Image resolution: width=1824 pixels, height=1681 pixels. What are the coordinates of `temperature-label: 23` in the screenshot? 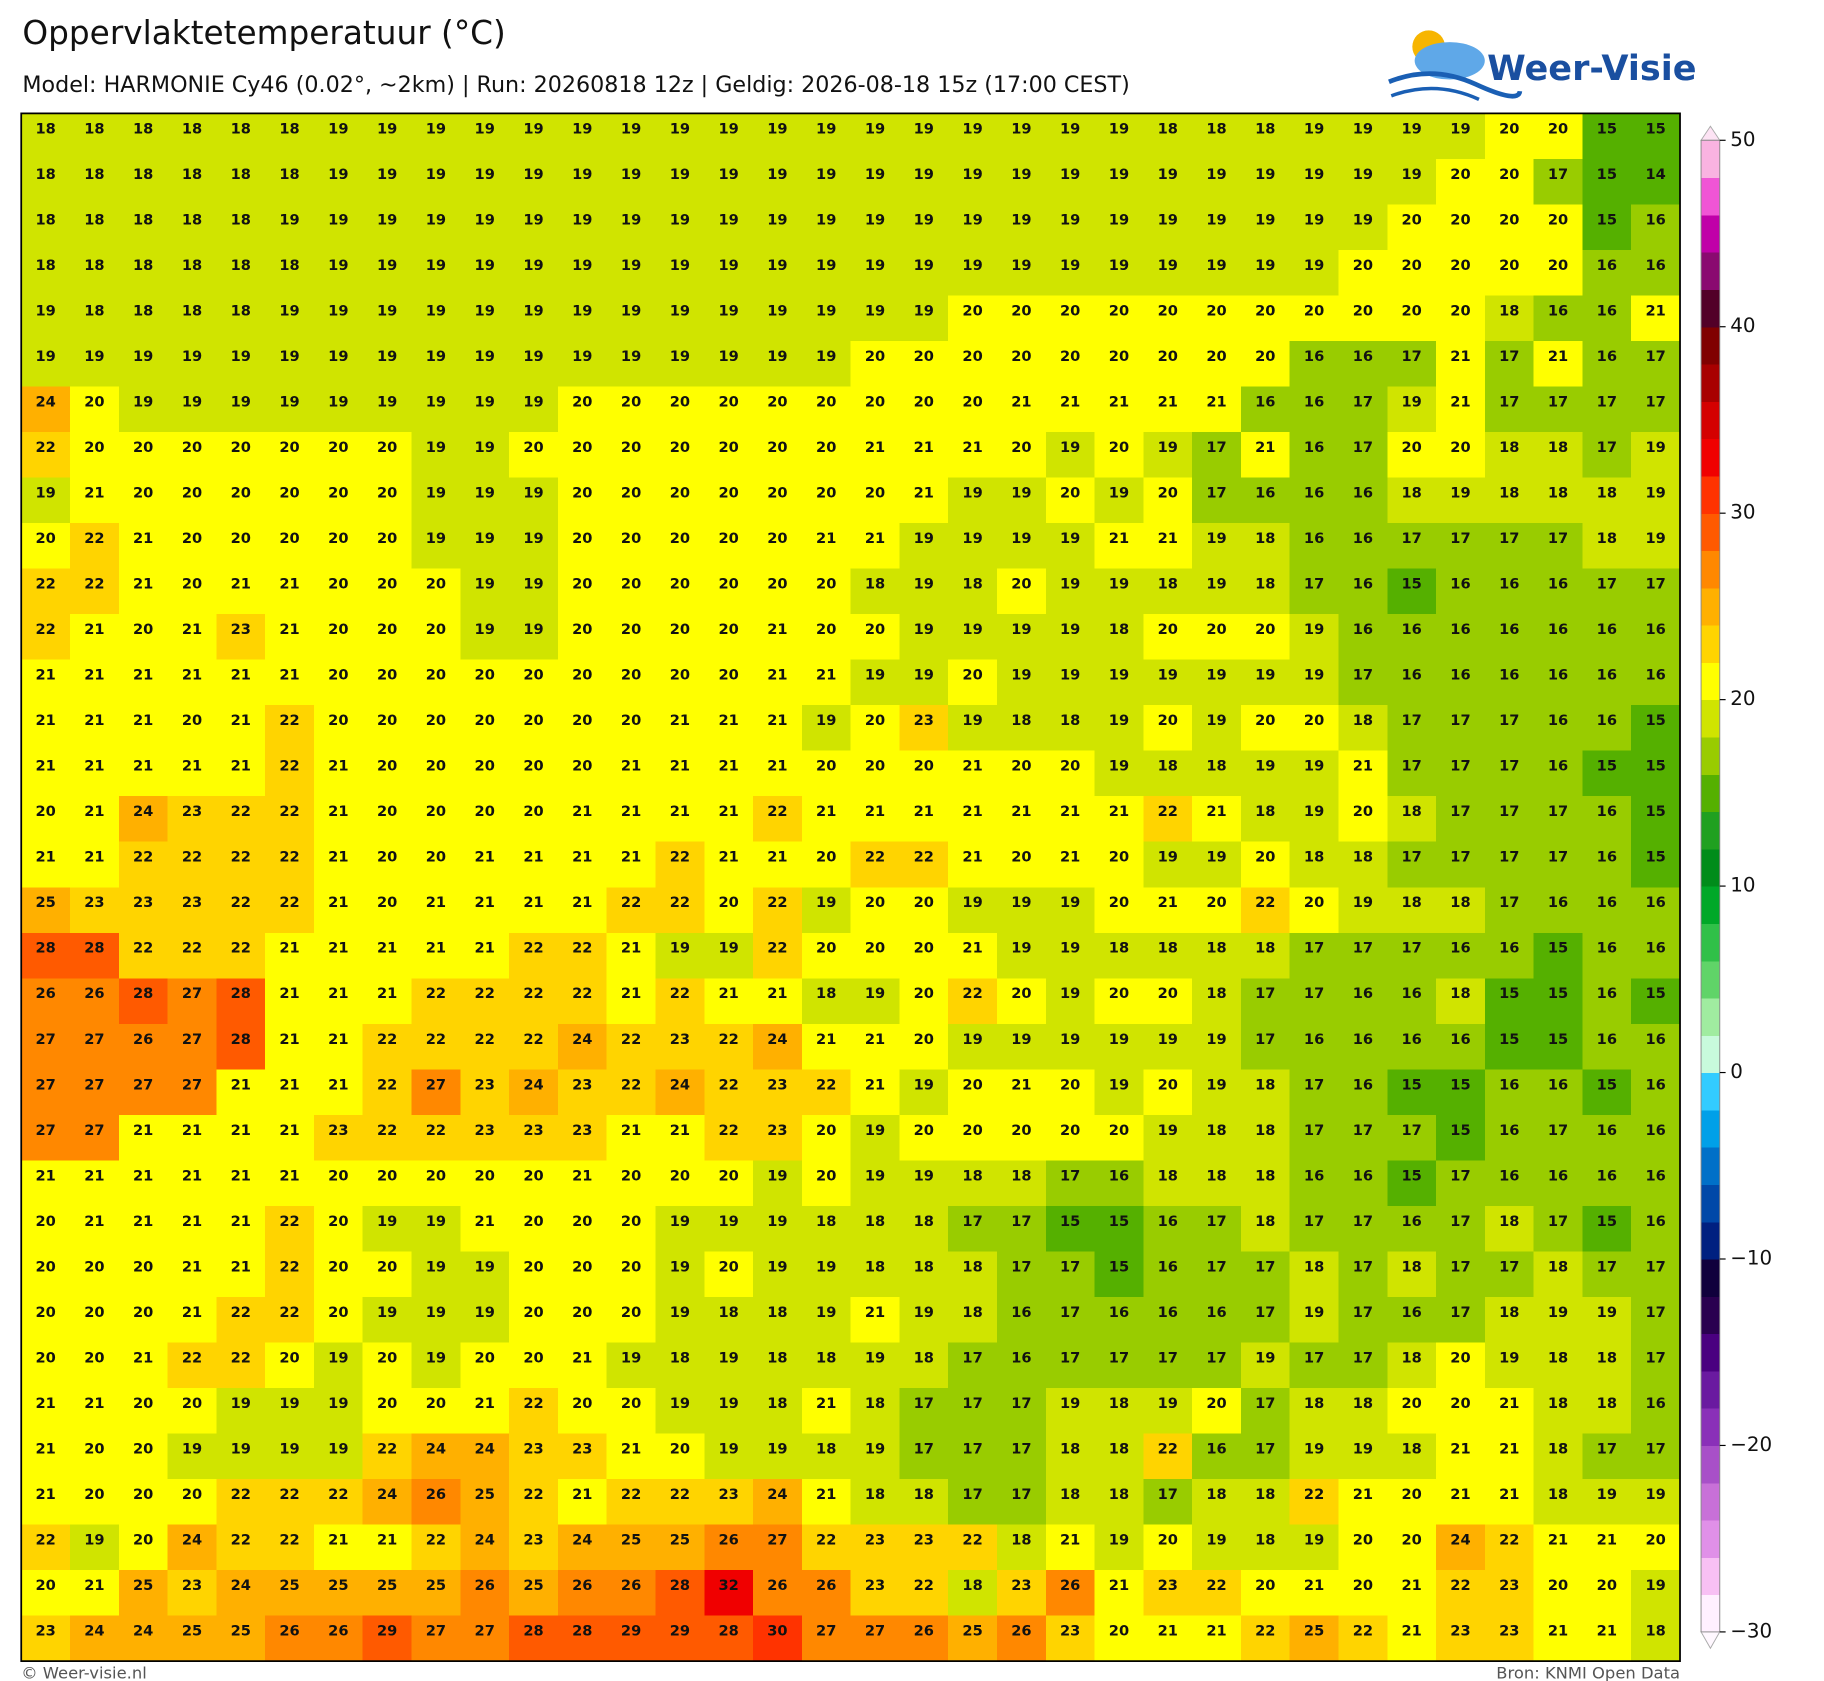 It's located at (582, 1084).